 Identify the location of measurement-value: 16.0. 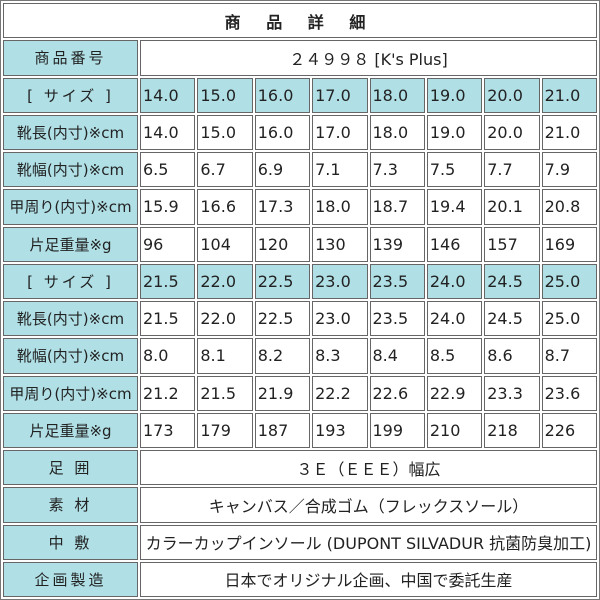
(282, 132).